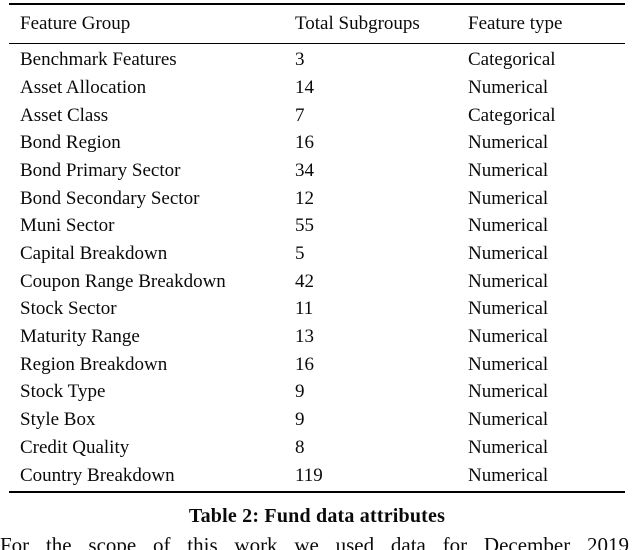 This screenshot has height=550, width=632. What do you see at coordinates (304, 337) in the screenshot?
I see `cell-total-subgroups: 13` at bounding box center [304, 337].